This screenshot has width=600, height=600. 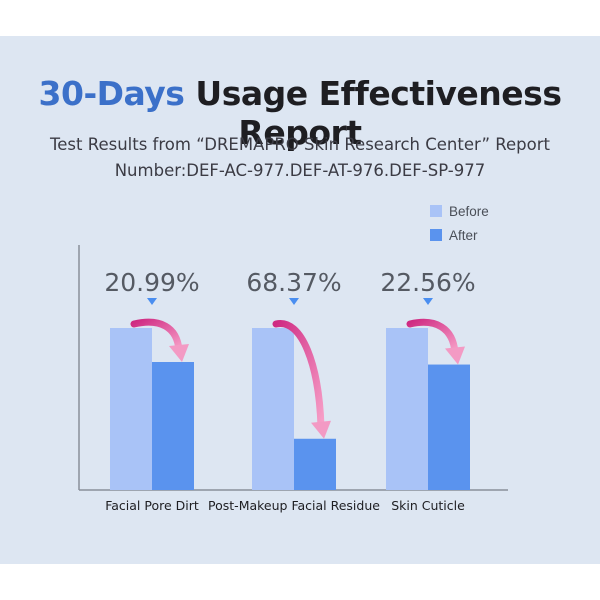 I want to click on reduction-label-2: 68.37%, so click(x=293, y=282).